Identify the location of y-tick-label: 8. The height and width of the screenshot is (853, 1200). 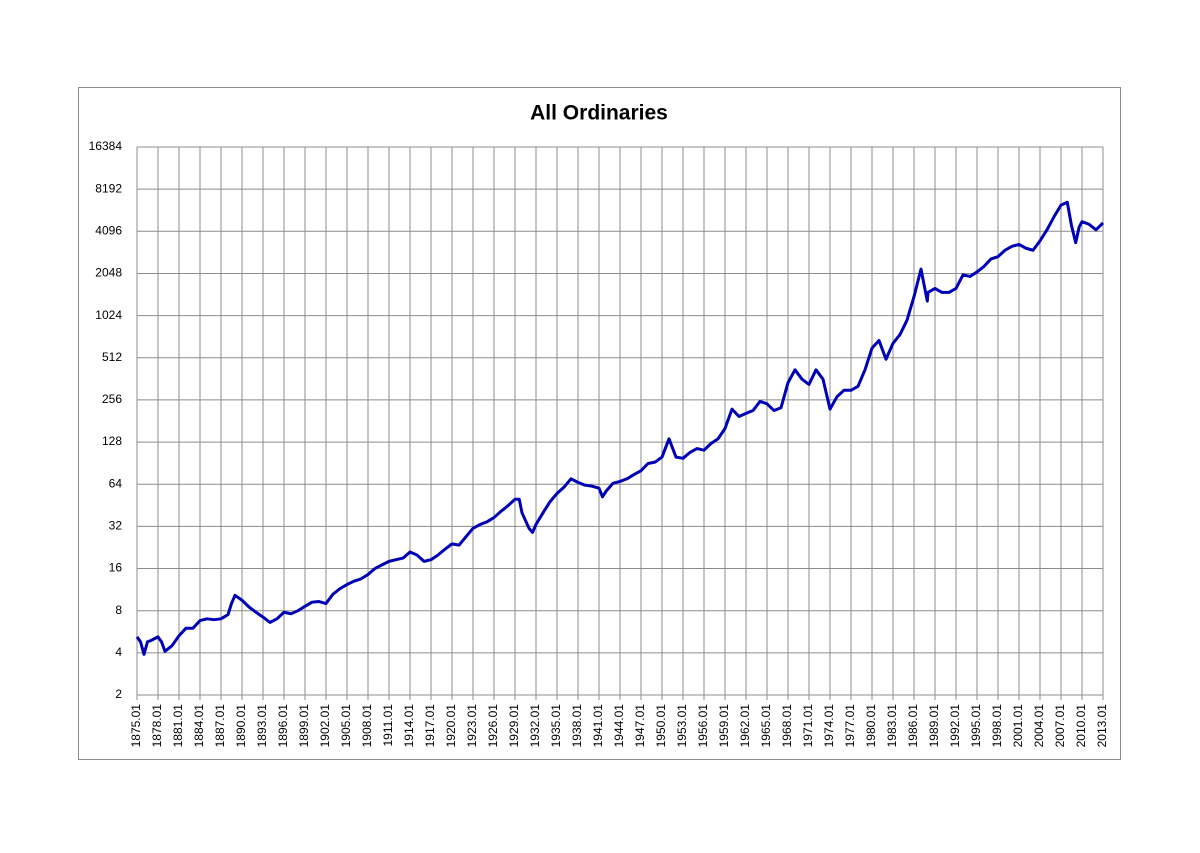
(118, 610).